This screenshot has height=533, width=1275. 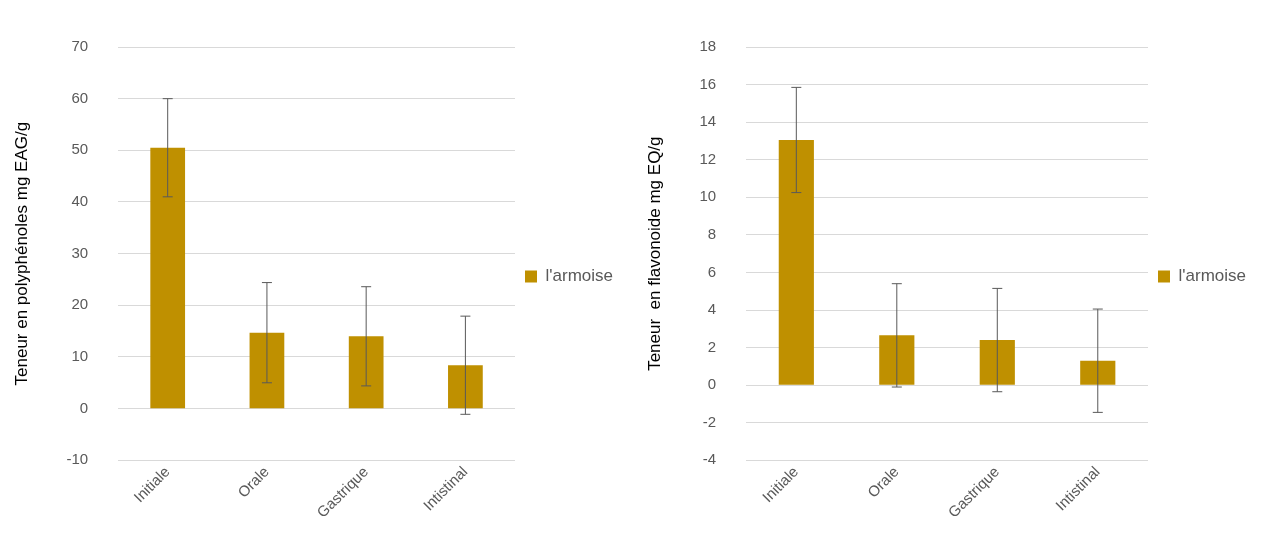 I want to click on y-tick-label: -4, so click(x=709, y=459).